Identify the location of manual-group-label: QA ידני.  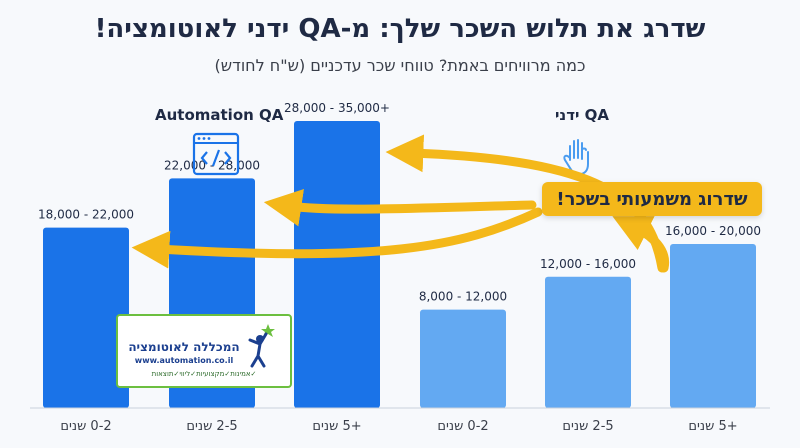
(582, 115).